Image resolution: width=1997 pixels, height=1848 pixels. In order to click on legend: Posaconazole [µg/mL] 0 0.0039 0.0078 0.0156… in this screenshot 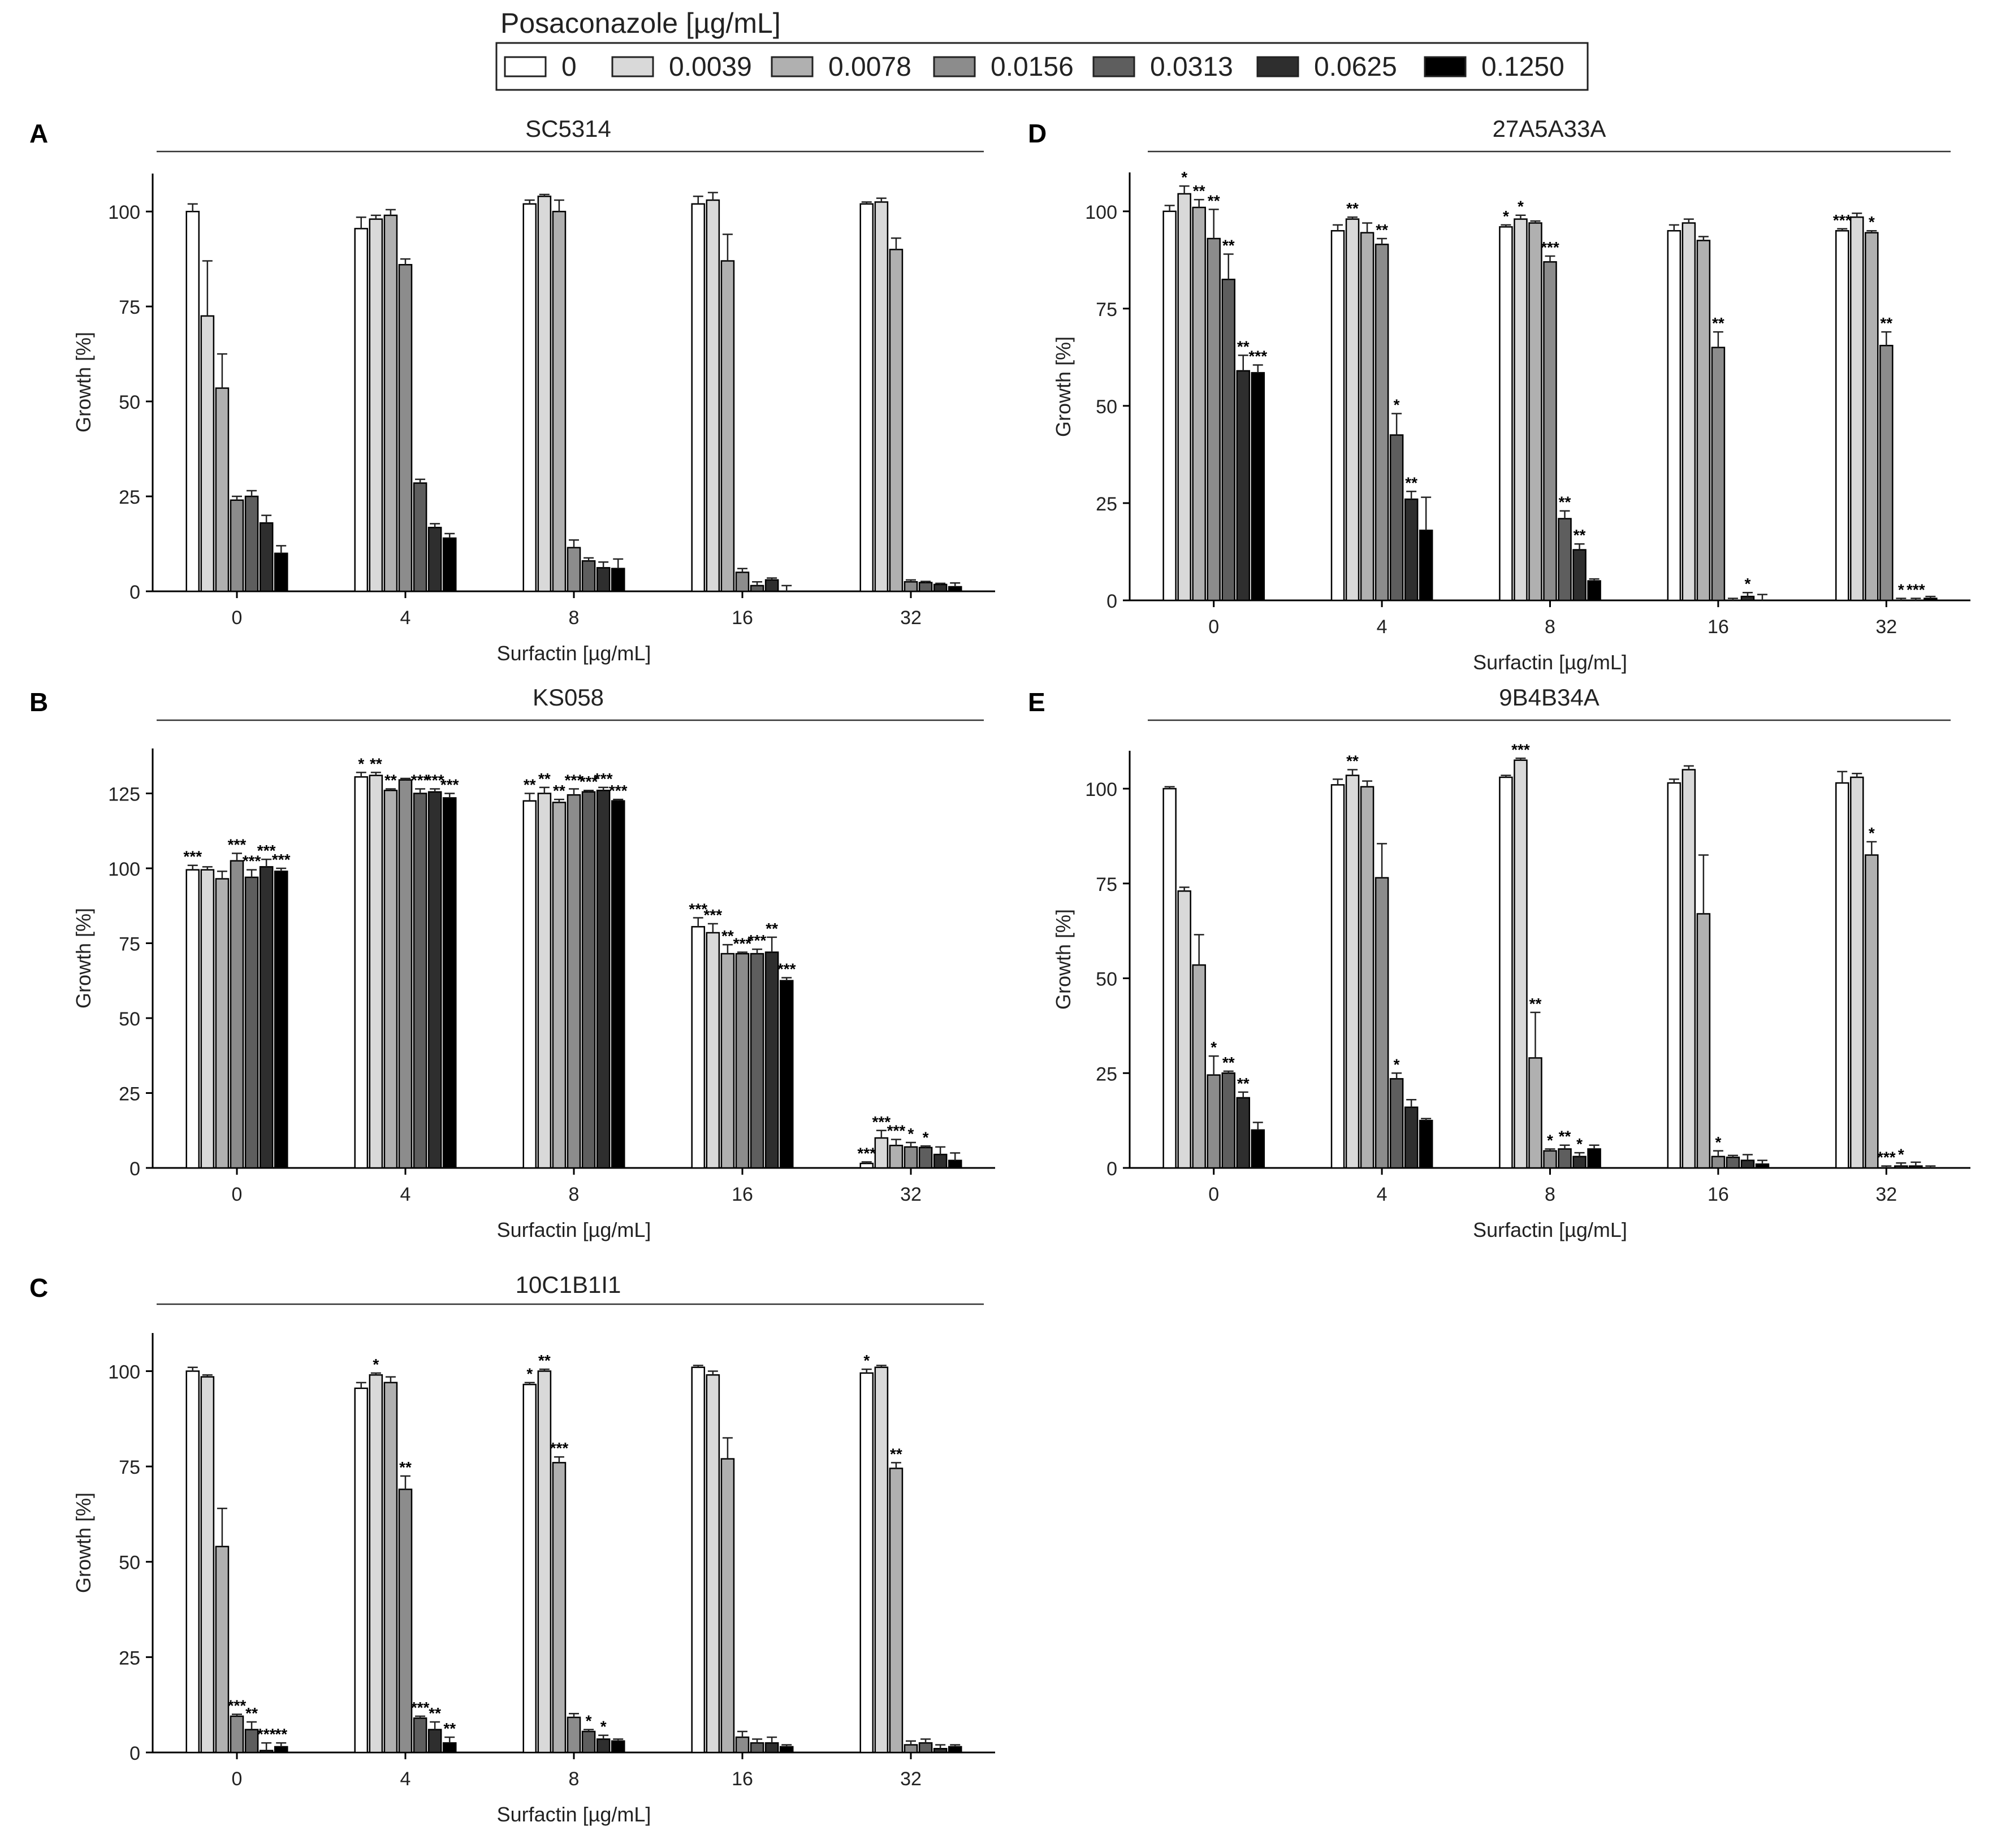, I will do `click(1042, 49)`.